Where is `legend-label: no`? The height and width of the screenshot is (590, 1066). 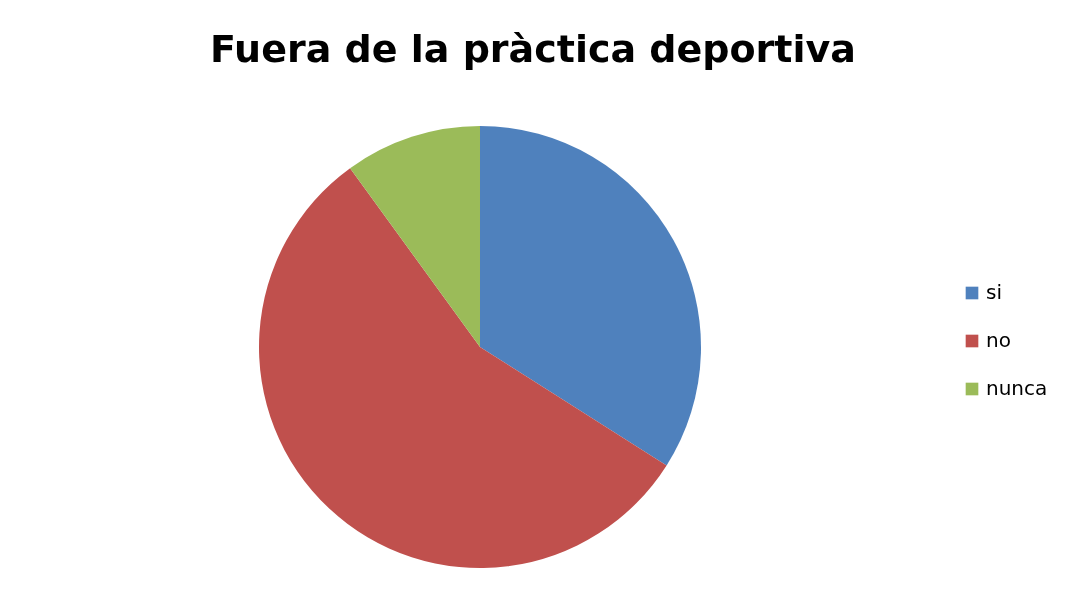
legend-label: no is located at coordinates (998, 340).